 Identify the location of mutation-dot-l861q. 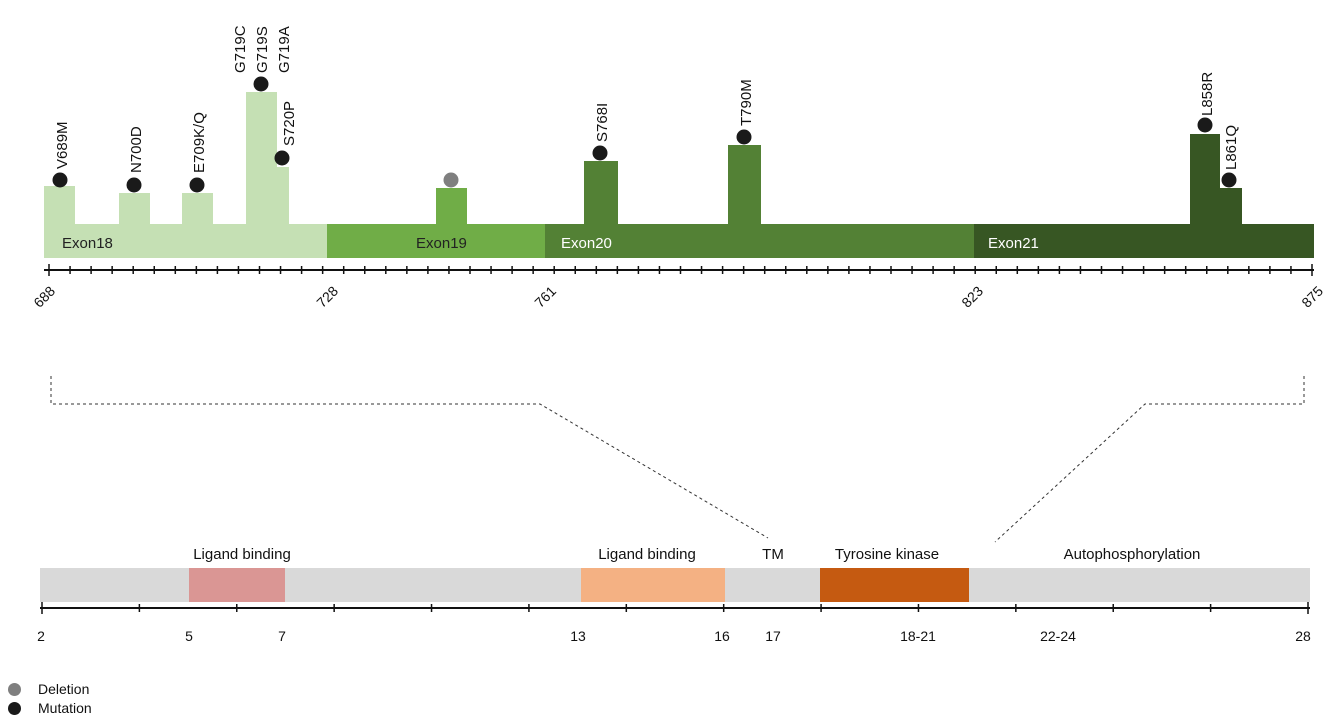
(1229, 180).